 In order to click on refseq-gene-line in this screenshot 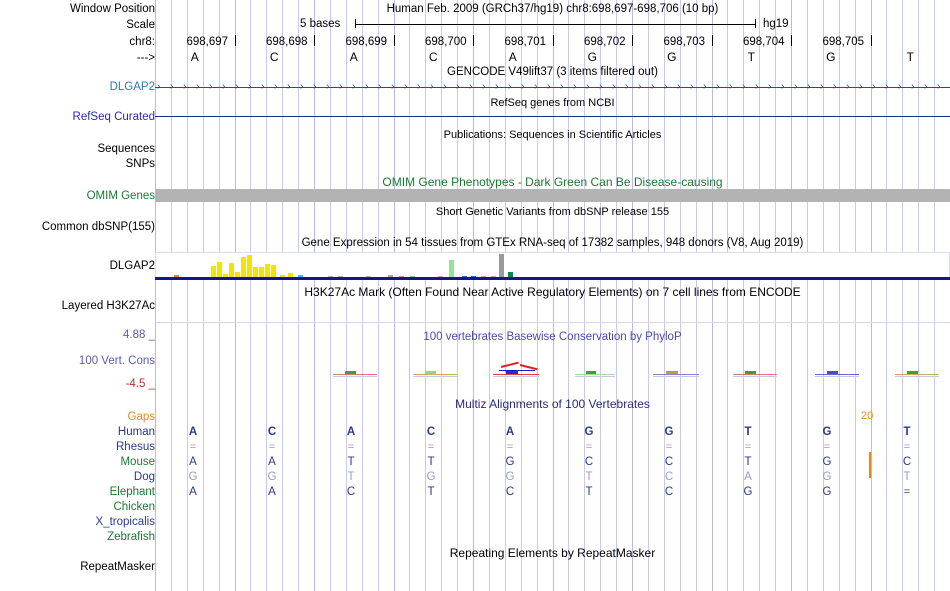, I will do `click(552, 117)`.